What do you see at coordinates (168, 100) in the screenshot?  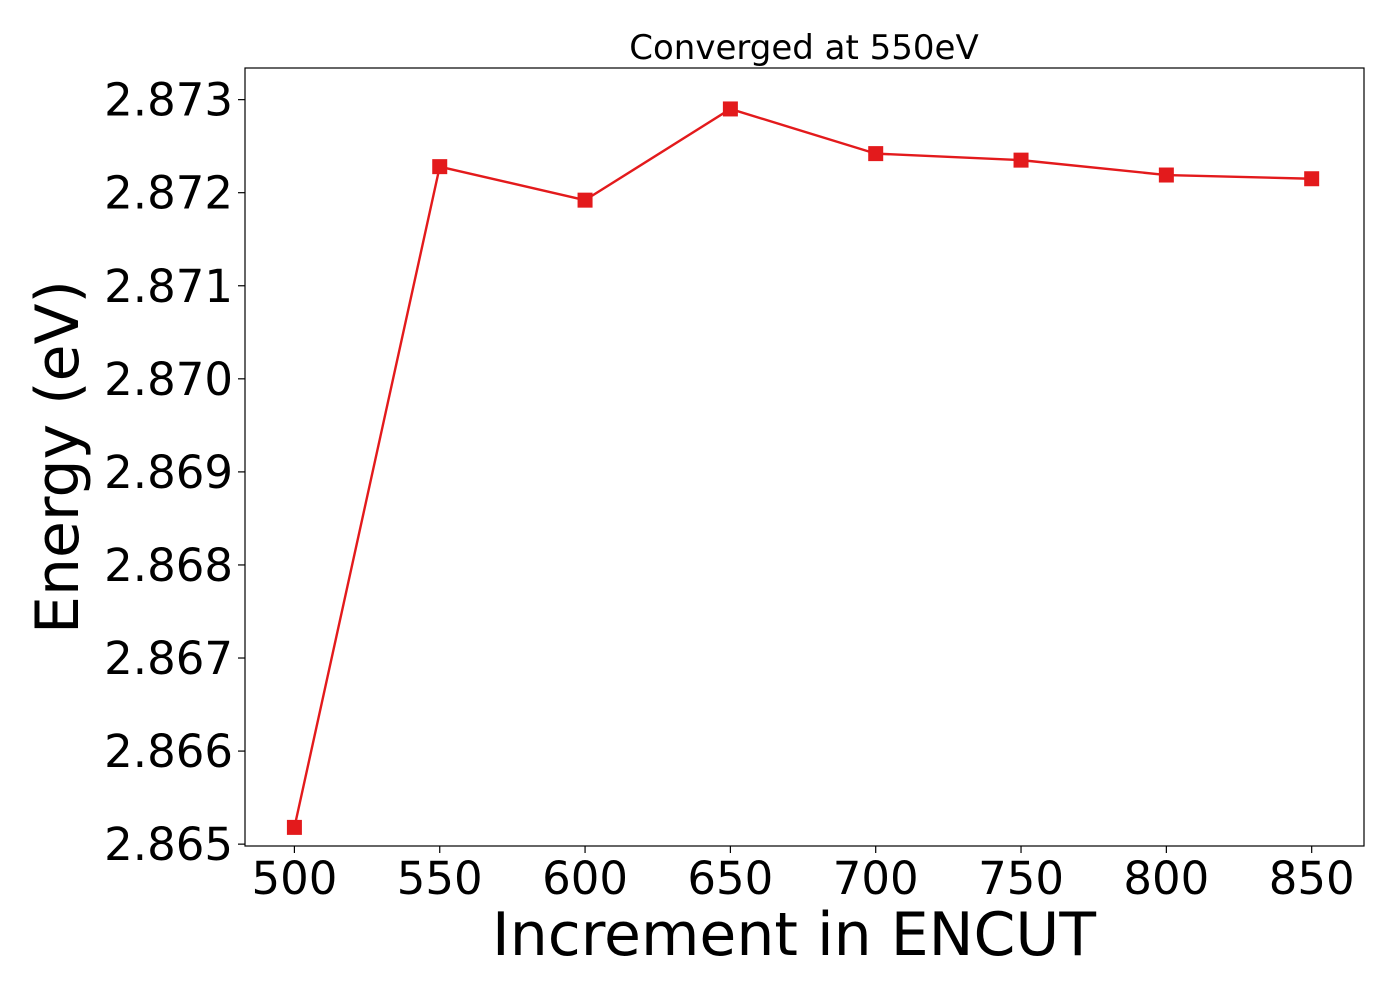 I see `y-tick-label-2.873: 2.873` at bounding box center [168, 100].